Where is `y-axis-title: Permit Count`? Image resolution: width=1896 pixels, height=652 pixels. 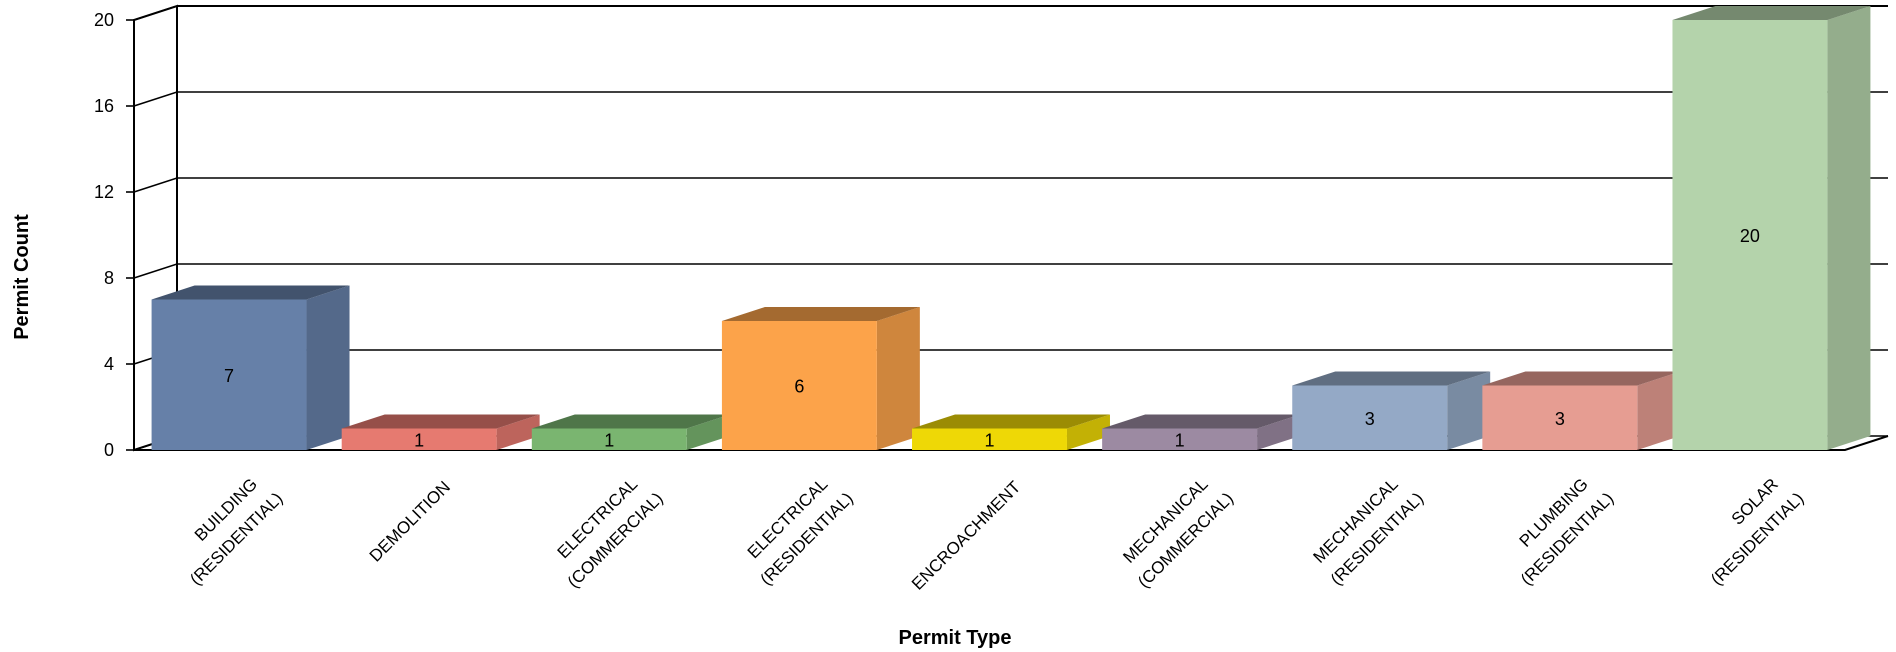 y-axis-title: Permit Count is located at coordinates (22, 277).